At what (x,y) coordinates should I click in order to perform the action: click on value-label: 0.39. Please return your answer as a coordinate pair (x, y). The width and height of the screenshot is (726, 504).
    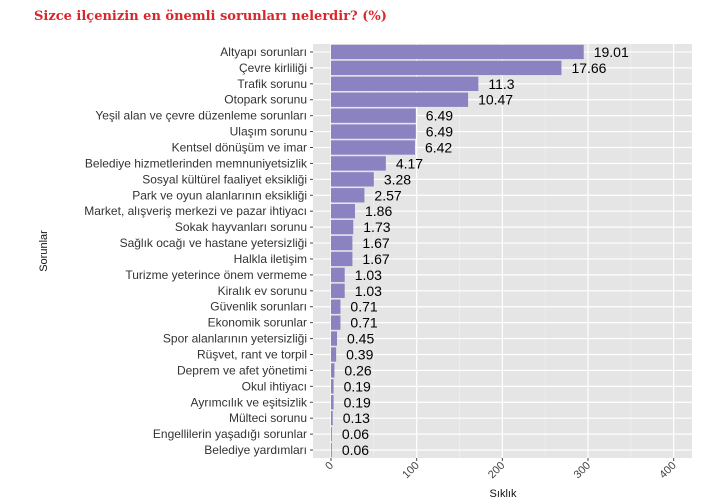
    Looking at the image, I should click on (359, 355).